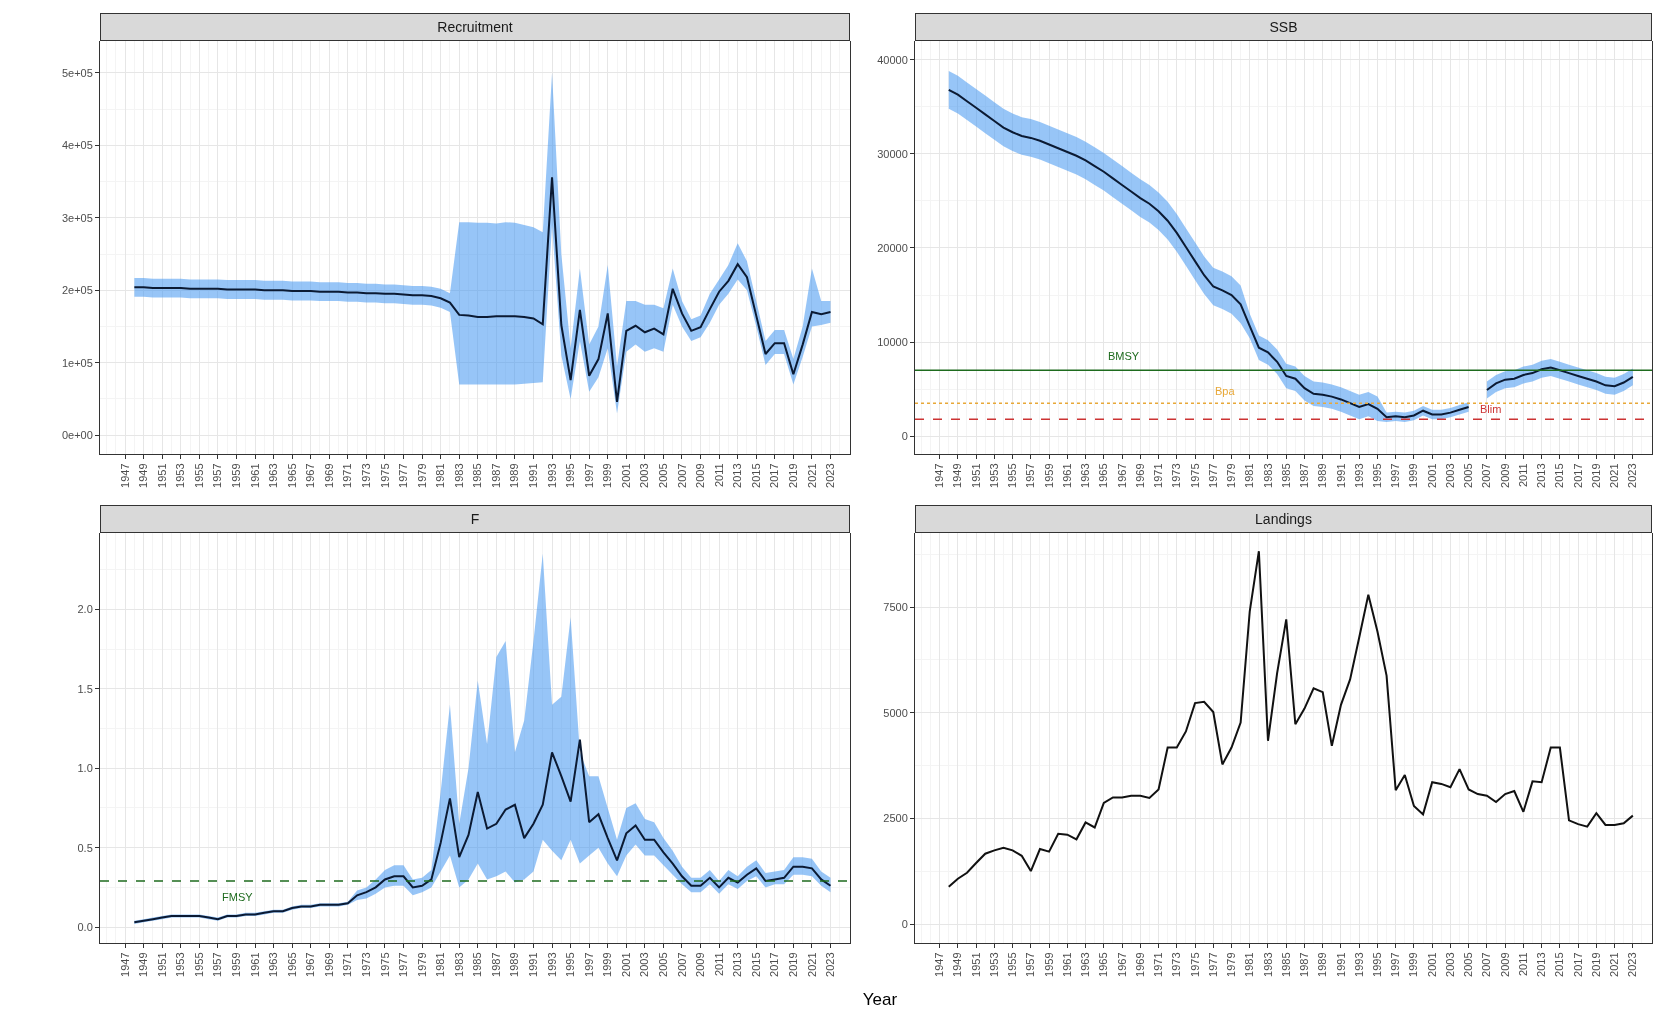  Describe the element at coordinates (85, 768) in the screenshot. I see `y-tick-label: 1.0` at that location.